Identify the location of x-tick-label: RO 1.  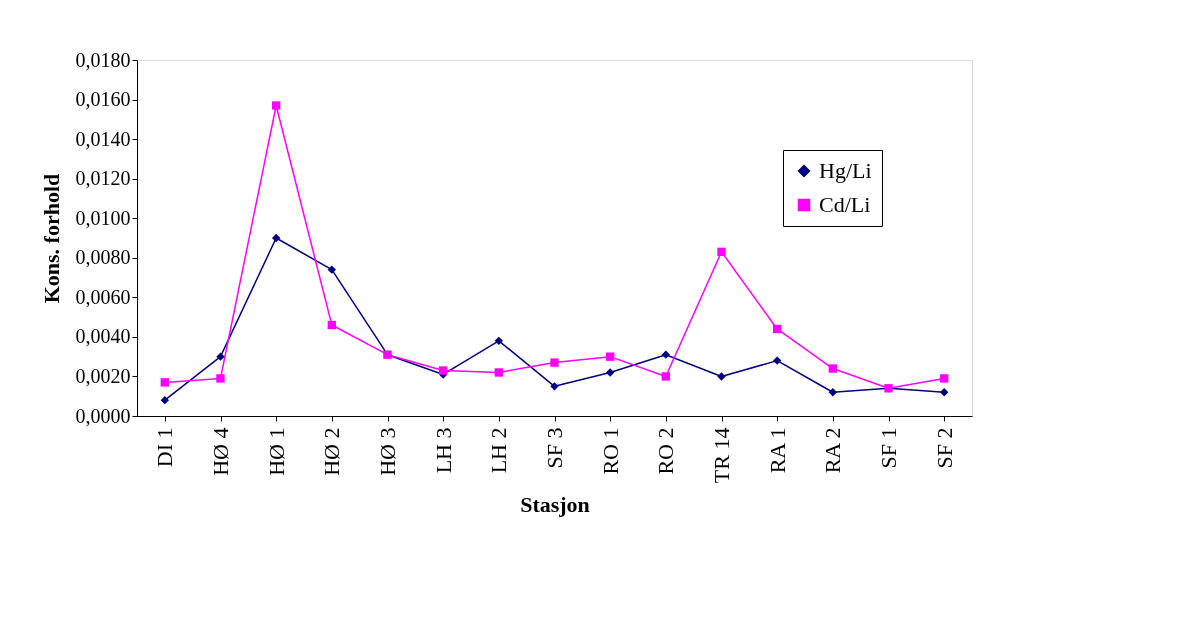
(610, 451).